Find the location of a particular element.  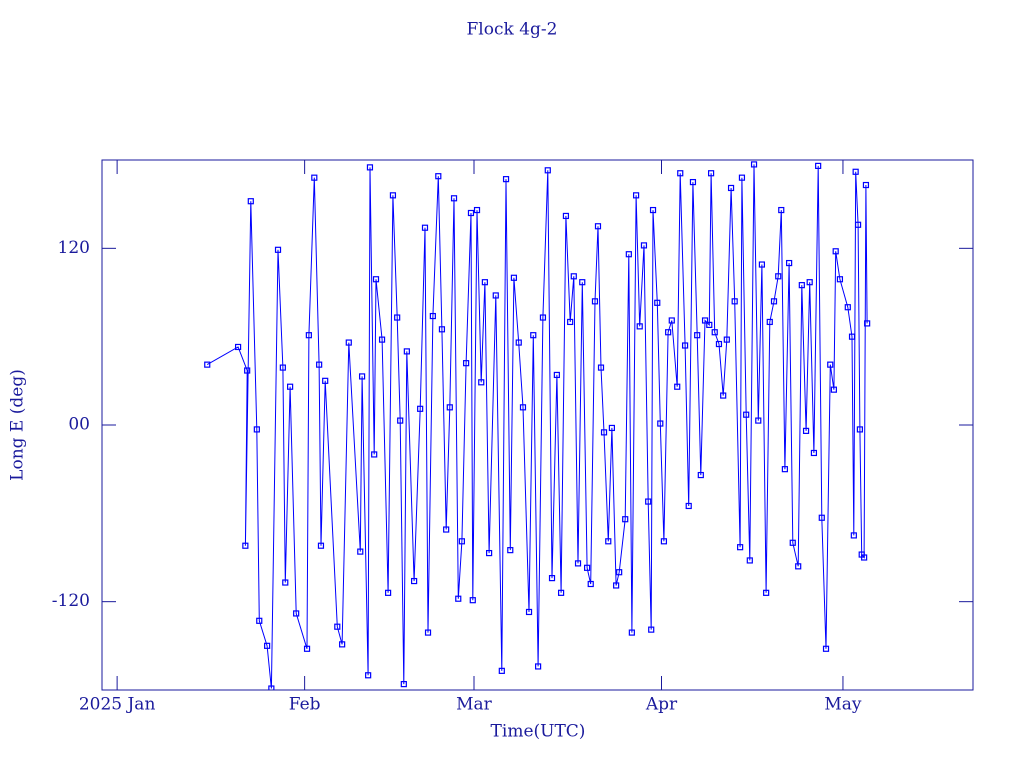

x-axis-label: Time(UTC) is located at coordinates (538, 732).